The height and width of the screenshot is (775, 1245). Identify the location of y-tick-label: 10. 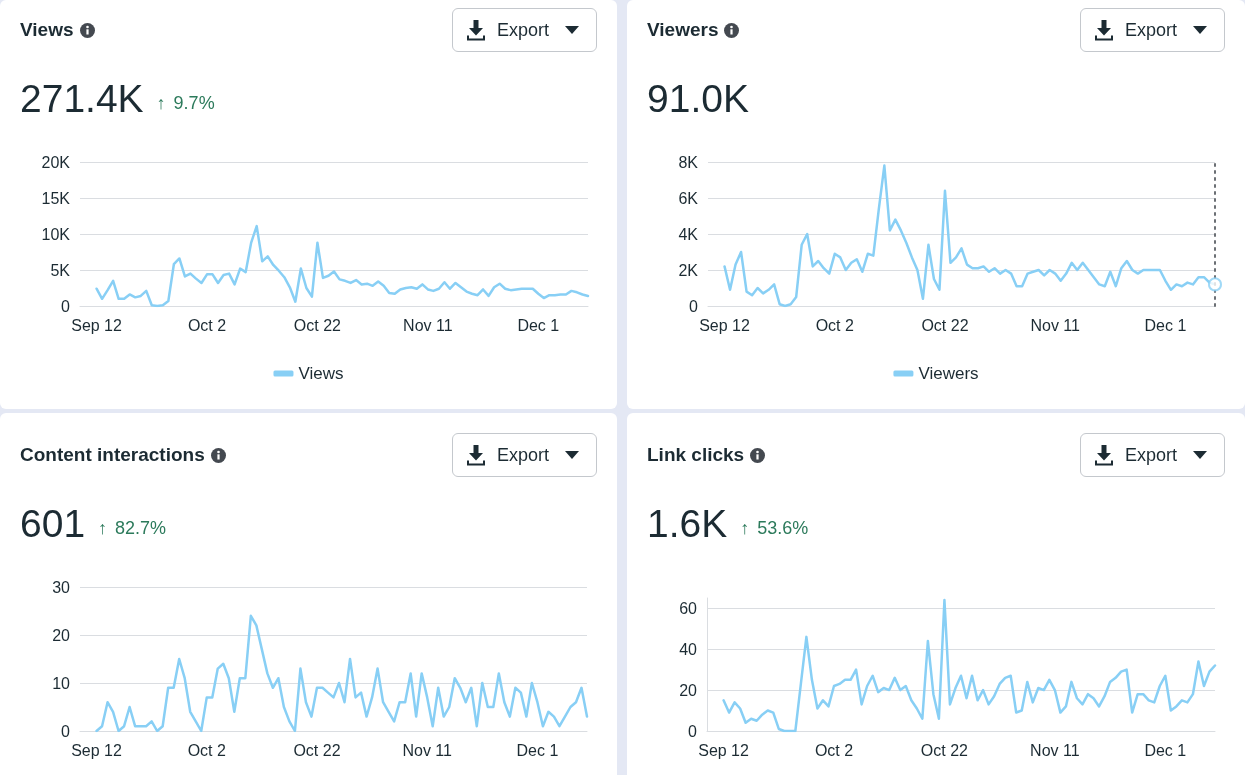
(61, 683).